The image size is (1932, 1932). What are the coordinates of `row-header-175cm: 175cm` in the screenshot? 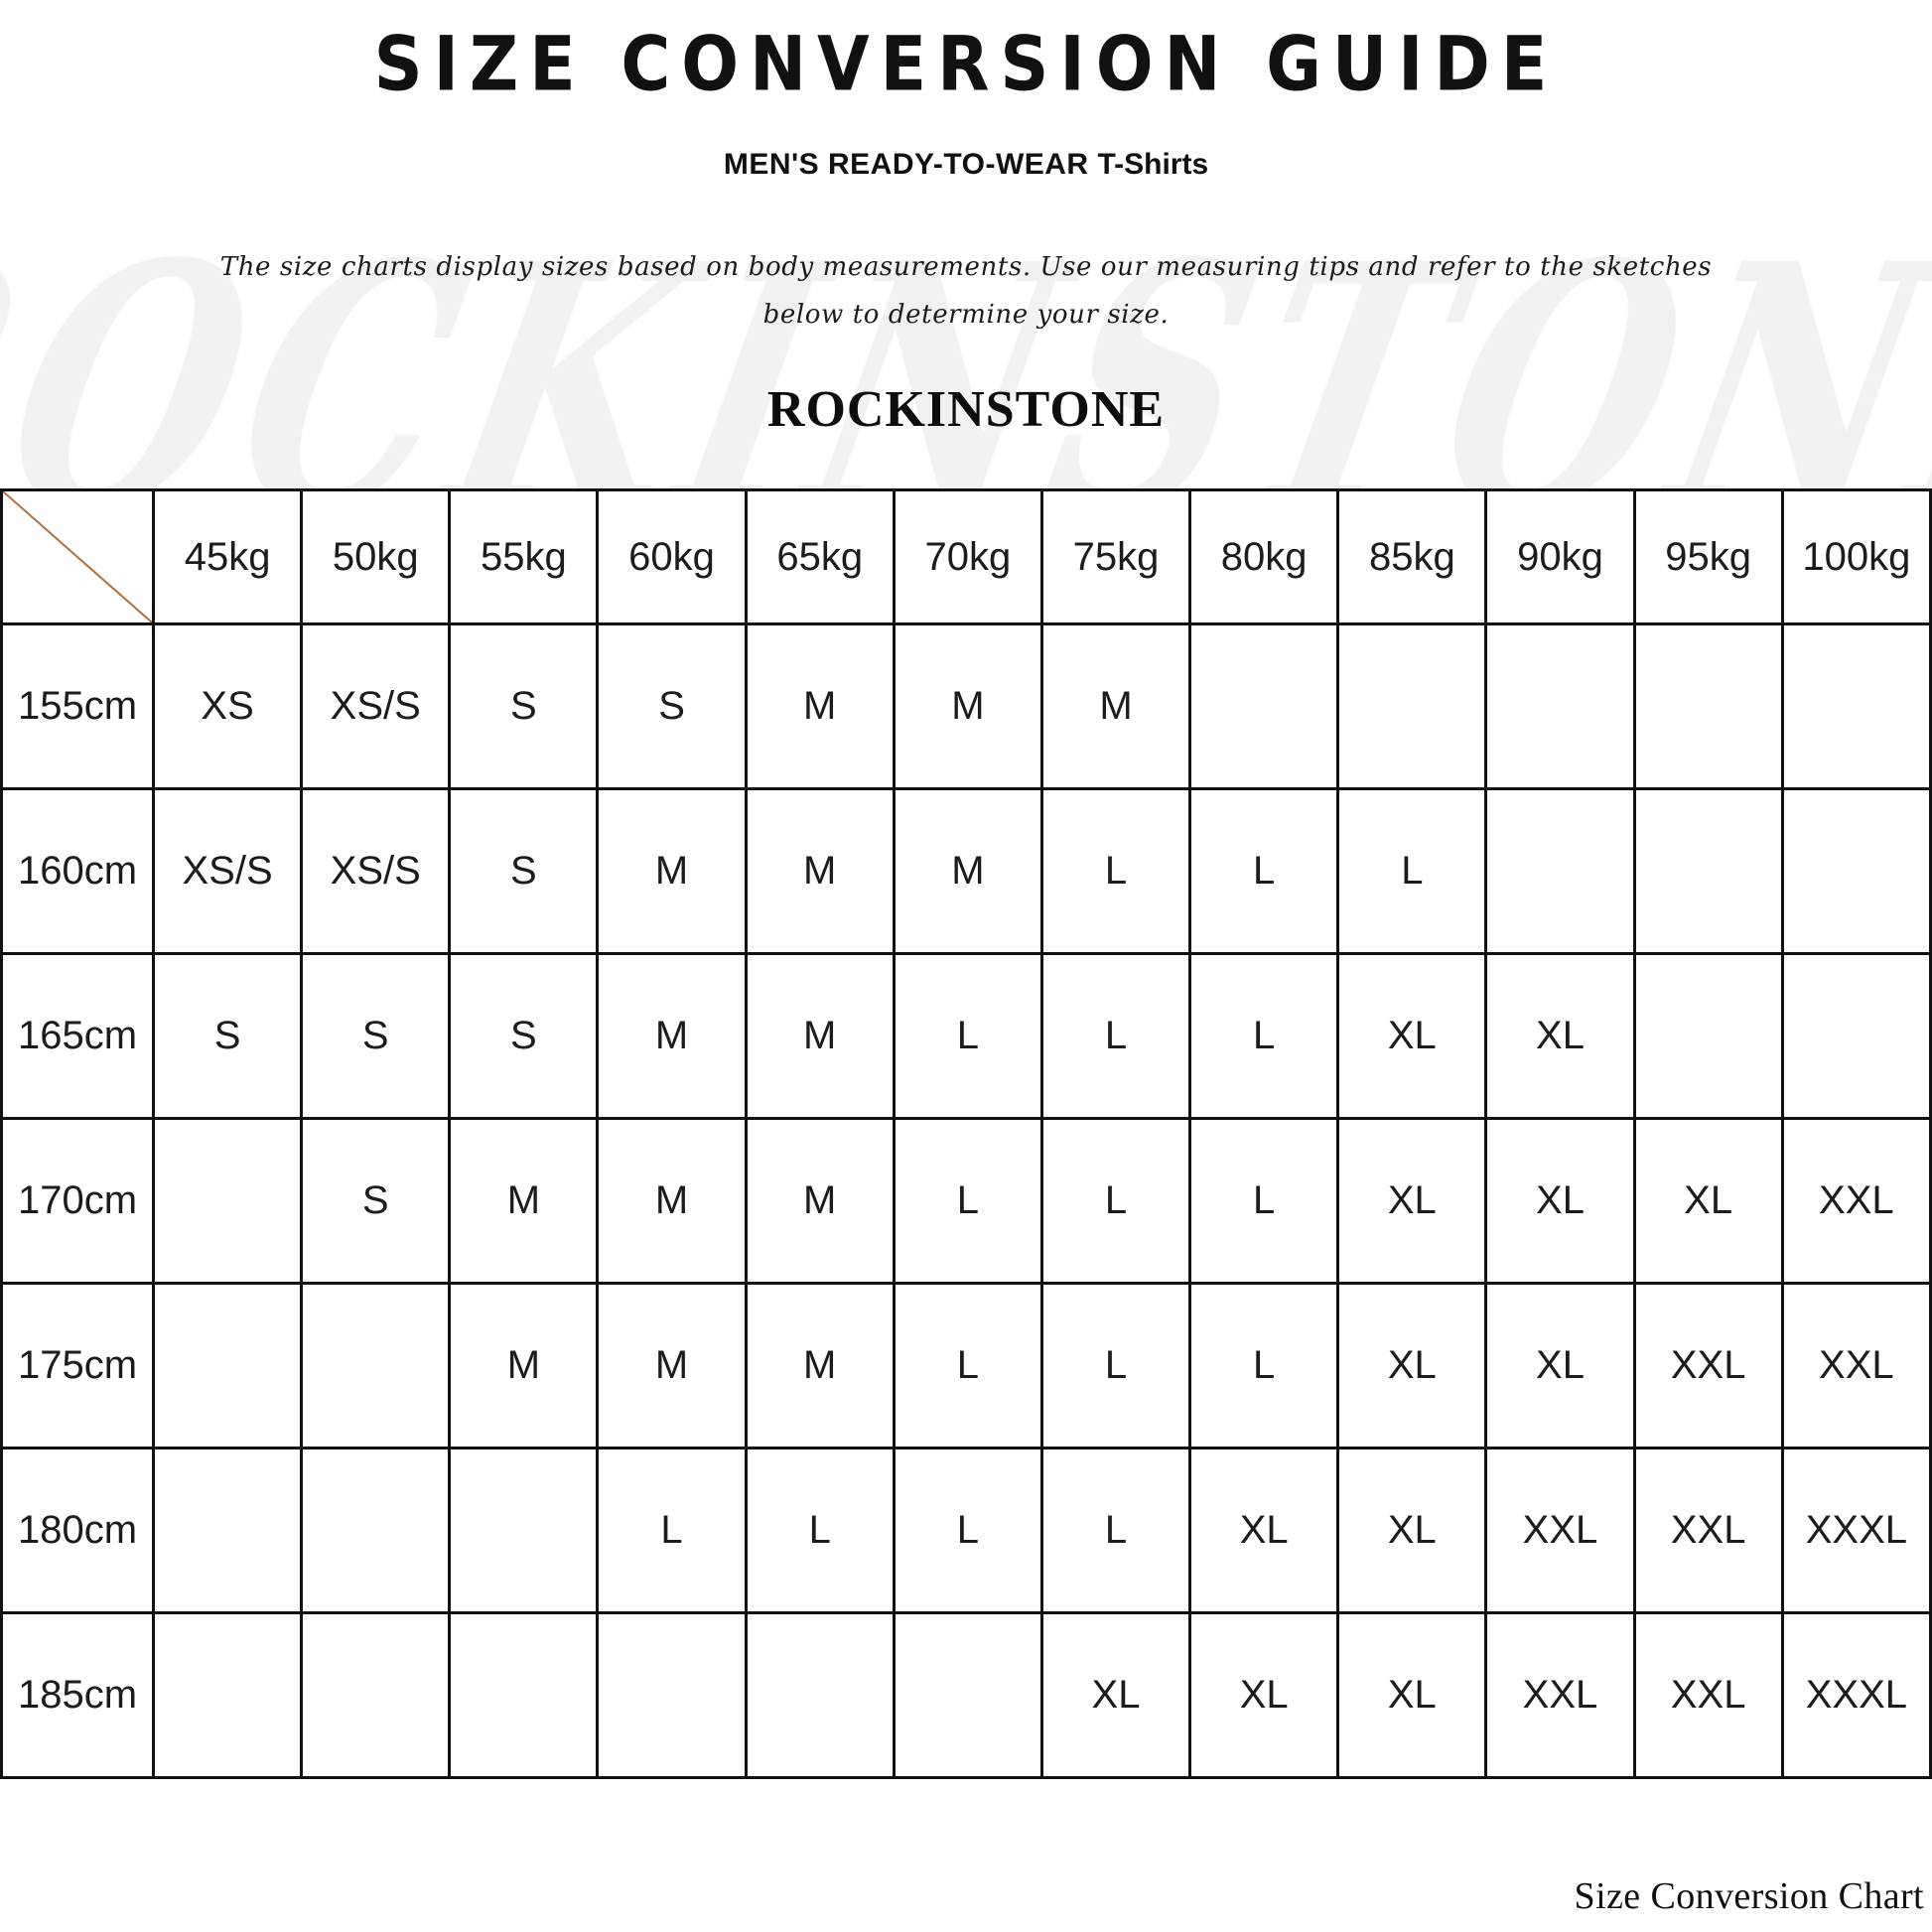 It's located at (77, 1366).